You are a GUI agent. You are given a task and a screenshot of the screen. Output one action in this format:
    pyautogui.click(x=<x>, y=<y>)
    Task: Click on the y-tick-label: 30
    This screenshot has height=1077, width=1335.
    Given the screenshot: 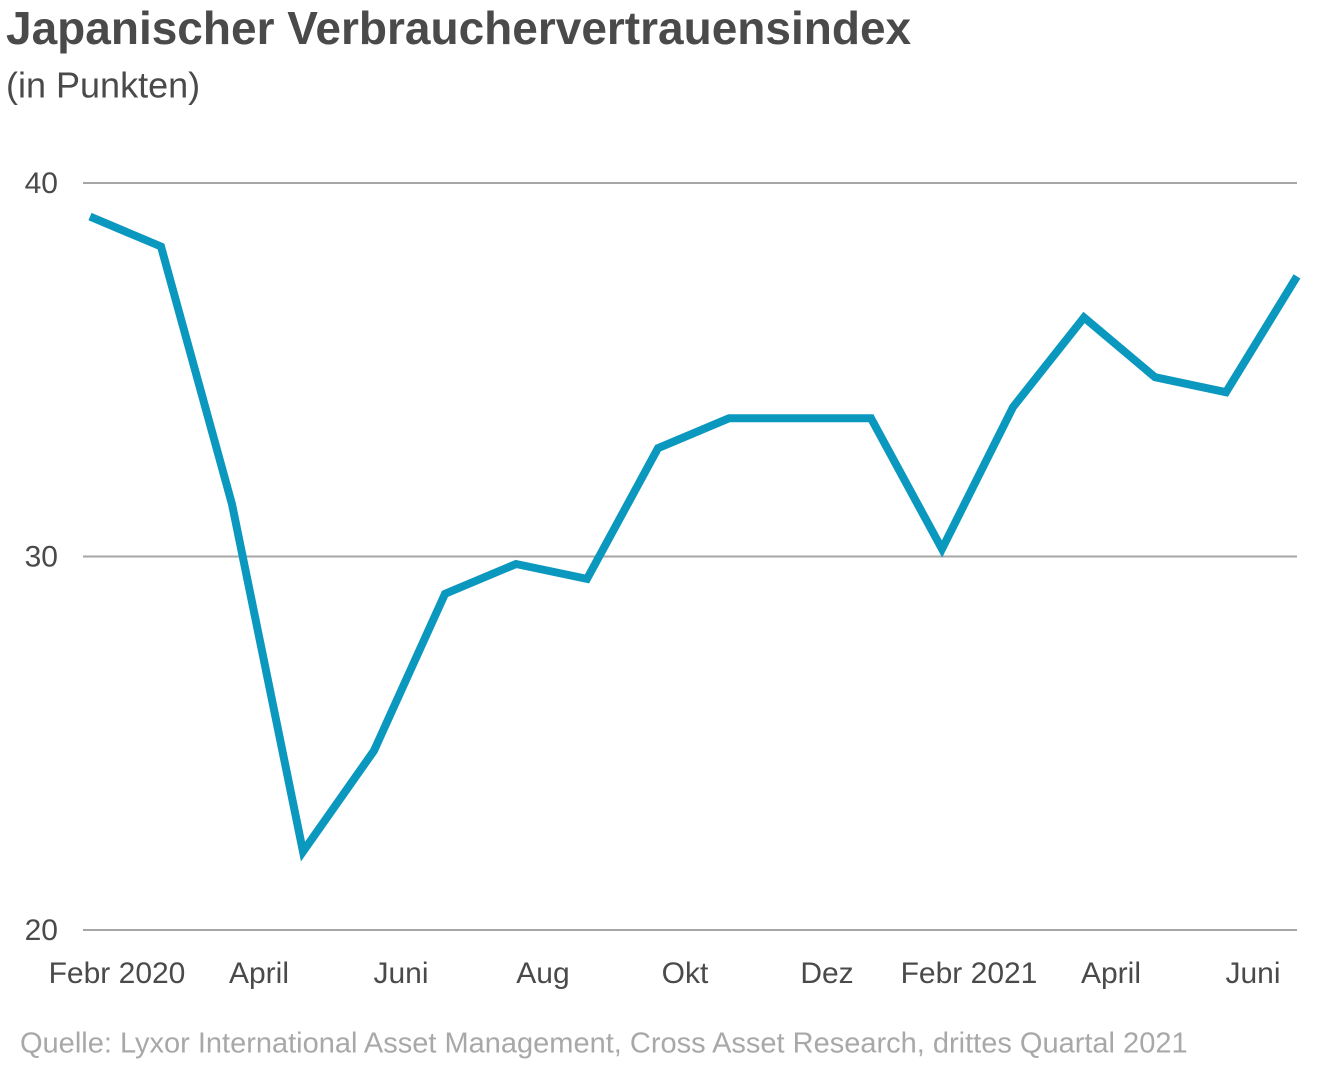 What is the action you would take?
    pyautogui.click(x=41, y=556)
    